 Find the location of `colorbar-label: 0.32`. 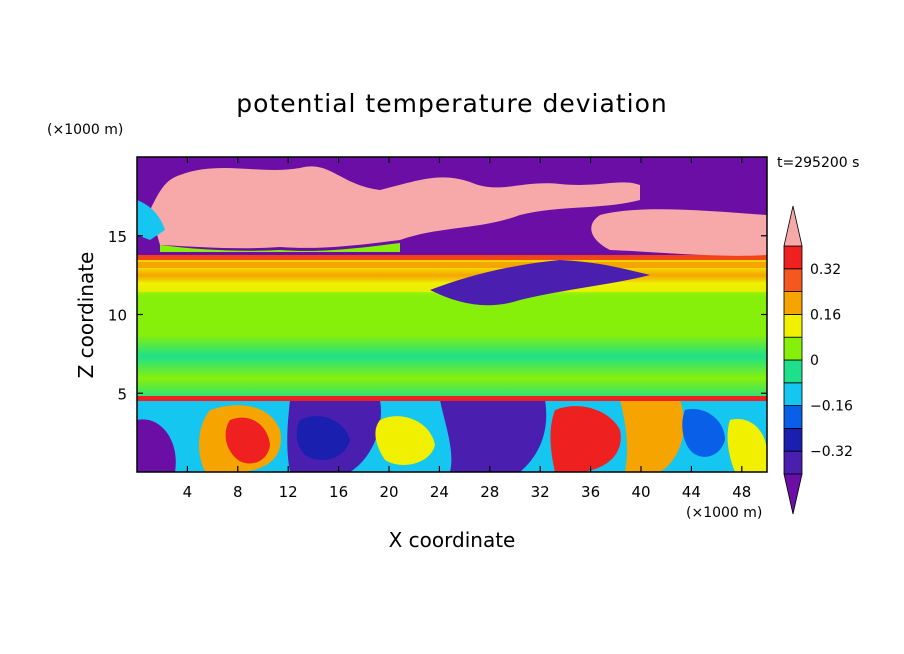

colorbar-label: 0.32 is located at coordinates (825, 270).